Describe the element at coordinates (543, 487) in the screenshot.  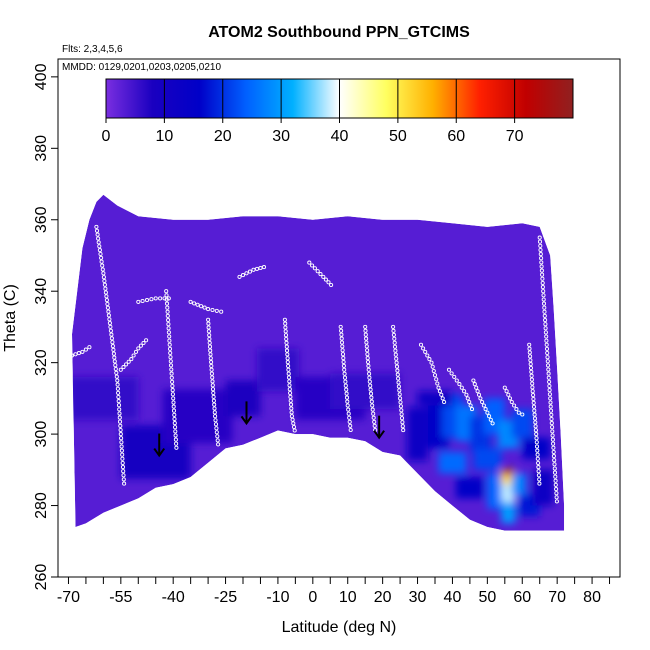
I see `heatmap-cell` at that location.